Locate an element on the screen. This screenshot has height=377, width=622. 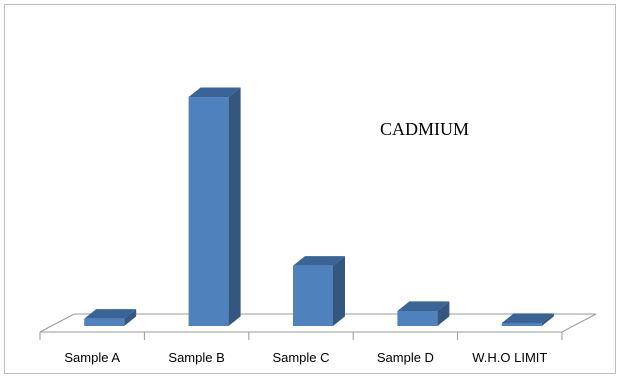
category-label: Sample B is located at coordinates (196, 357).